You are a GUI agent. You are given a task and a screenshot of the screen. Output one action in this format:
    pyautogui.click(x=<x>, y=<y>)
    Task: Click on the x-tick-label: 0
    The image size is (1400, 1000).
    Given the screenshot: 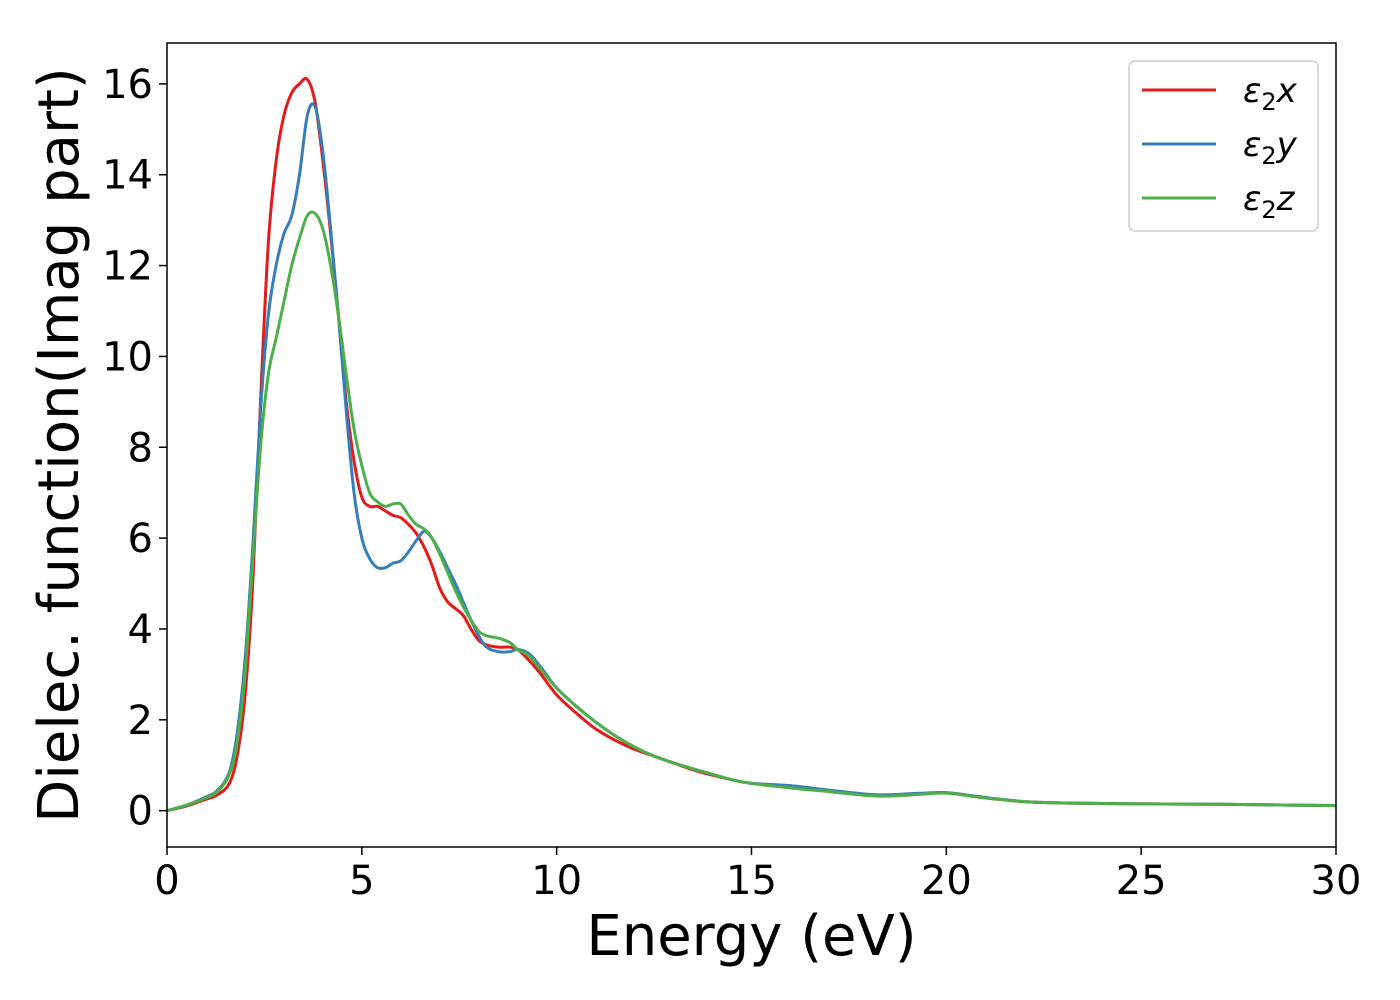 What is the action you would take?
    pyautogui.click(x=166, y=881)
    